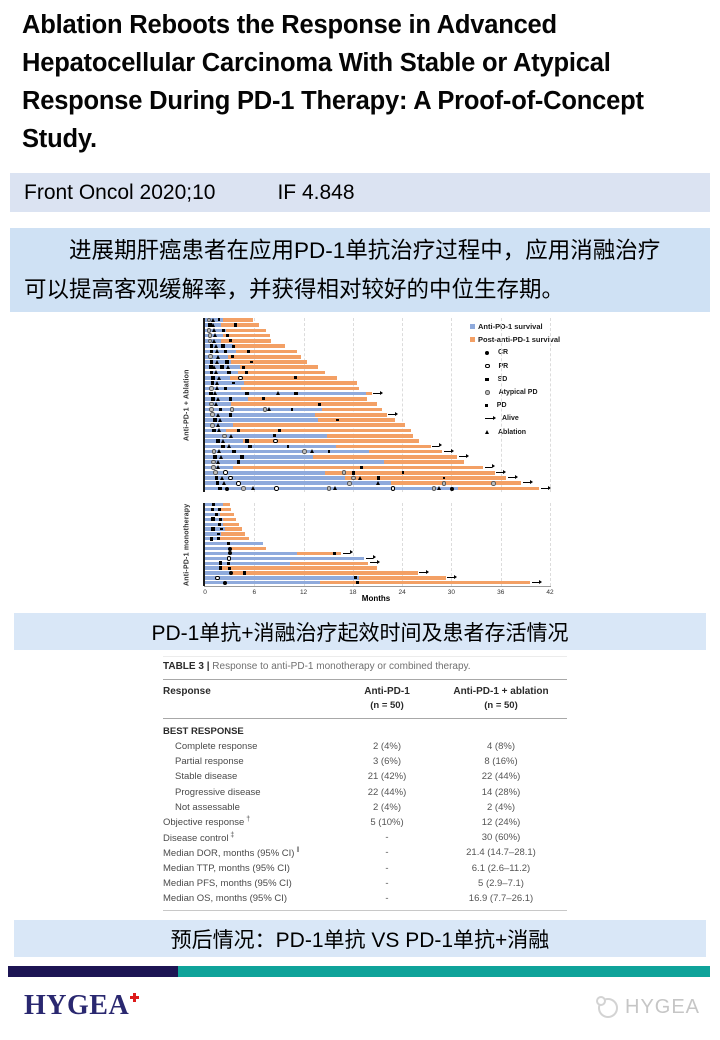  What do you see at coordinates (187, 405) in the screenshot?
I see `panel-label: Anti-PD-1 + Ablation` at bounding box center [187, 405].